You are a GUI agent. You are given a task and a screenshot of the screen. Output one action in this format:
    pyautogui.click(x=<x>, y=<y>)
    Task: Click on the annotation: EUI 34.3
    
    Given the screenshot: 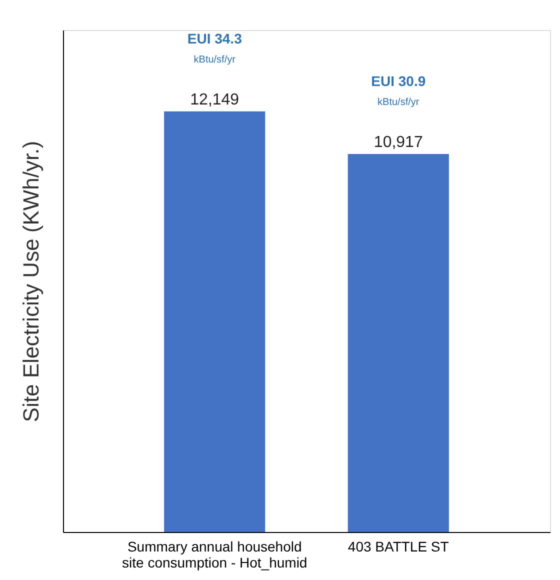 What is the action you would take?
    pyautogui.click(x=214, y=38)
    